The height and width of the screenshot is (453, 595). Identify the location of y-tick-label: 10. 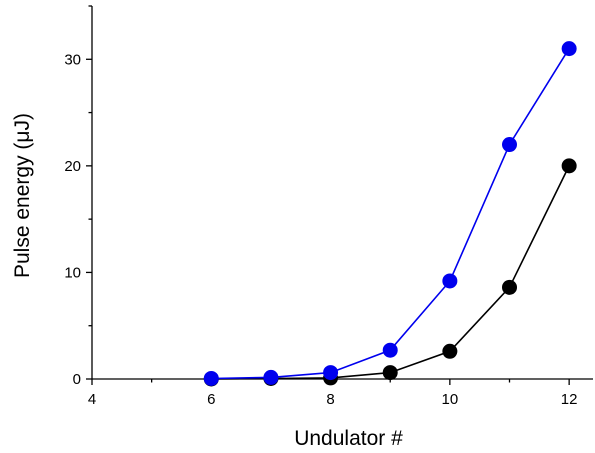
(72, 272).